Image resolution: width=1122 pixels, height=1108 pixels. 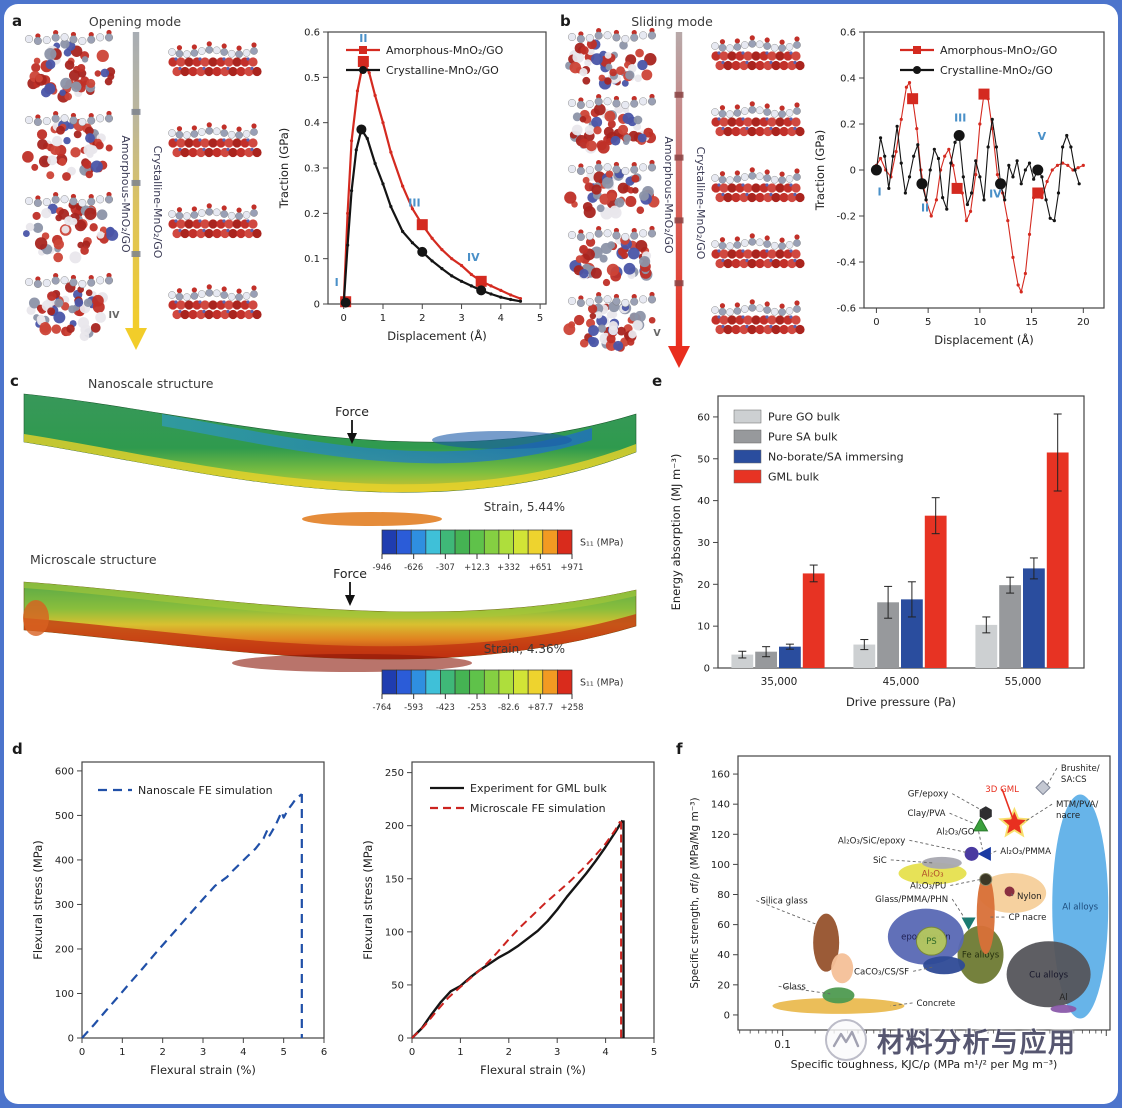 I want to click on svg-text: 0.1, so click(x=782, y=1045).